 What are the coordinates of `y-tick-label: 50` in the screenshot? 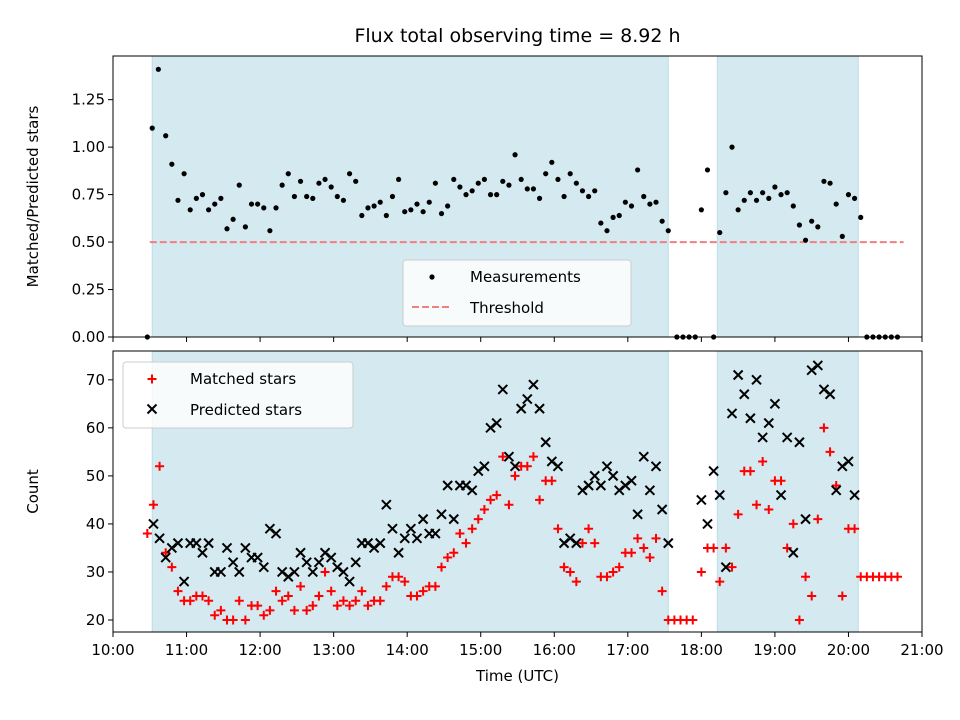 It's located at (95, 476).